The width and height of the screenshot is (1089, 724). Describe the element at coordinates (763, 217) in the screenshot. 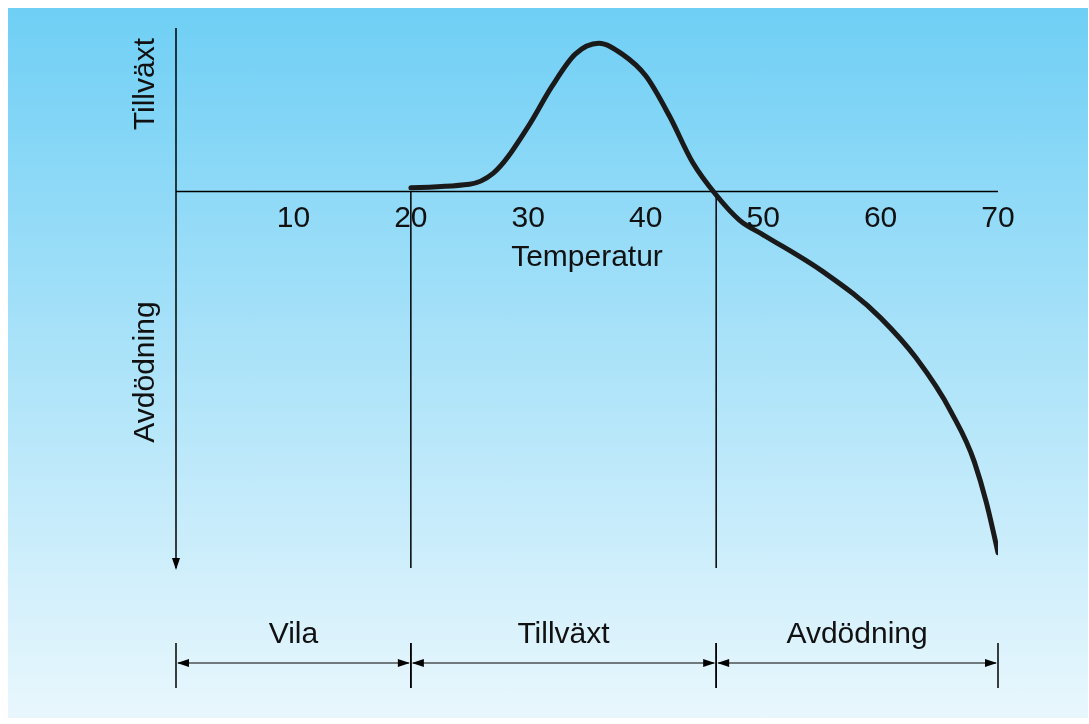

I see `x-tick-label: 50` at that location.